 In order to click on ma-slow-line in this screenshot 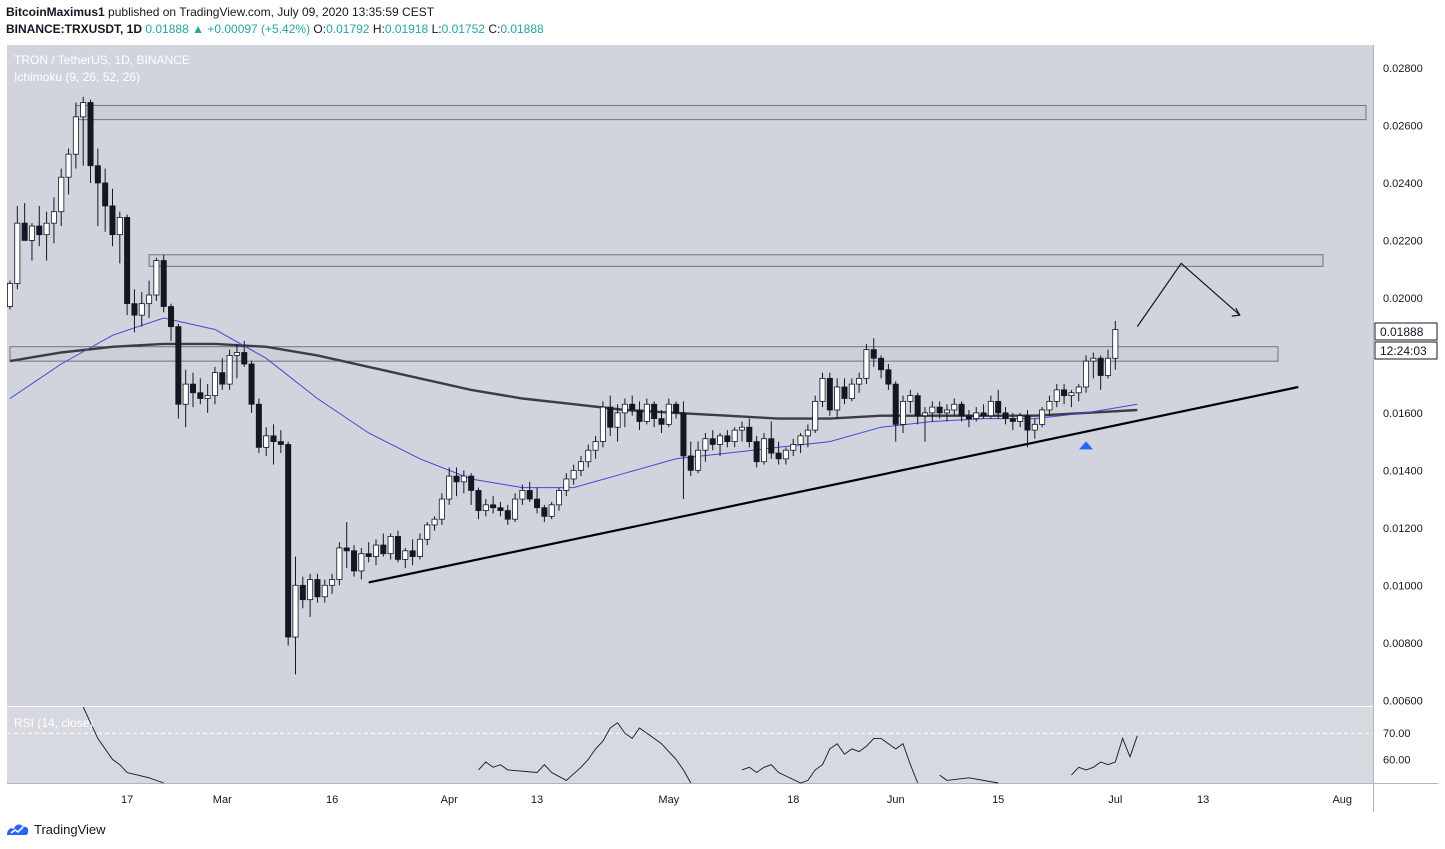, I will do `click(573, 381)`.